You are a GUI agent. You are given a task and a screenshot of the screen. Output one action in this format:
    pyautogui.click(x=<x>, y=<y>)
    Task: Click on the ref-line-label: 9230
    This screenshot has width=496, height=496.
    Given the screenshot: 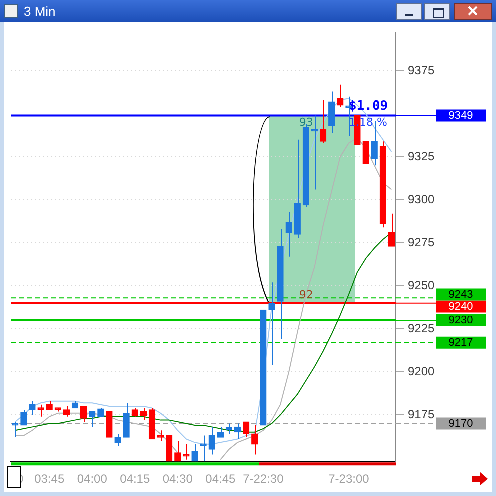 What is the action you would take?
    pyautogui.click(x=461, y=320)
    